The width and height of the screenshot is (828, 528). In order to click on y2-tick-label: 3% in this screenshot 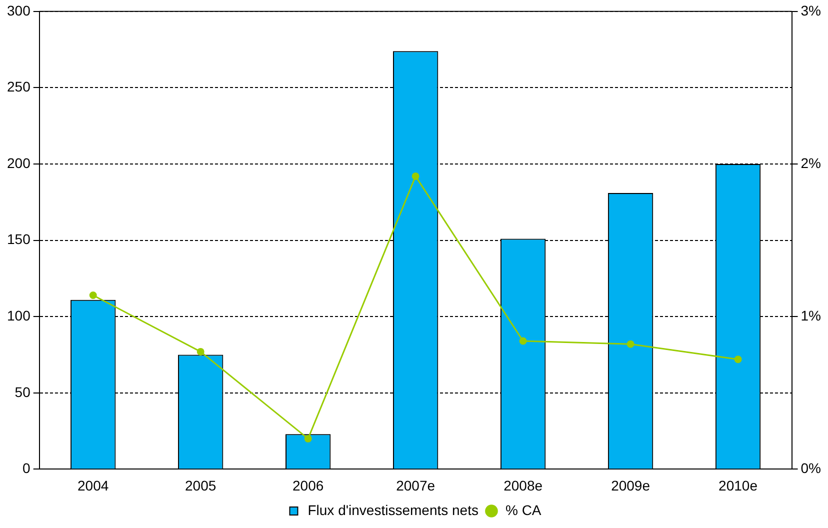, I will do `click(810, 10)`.